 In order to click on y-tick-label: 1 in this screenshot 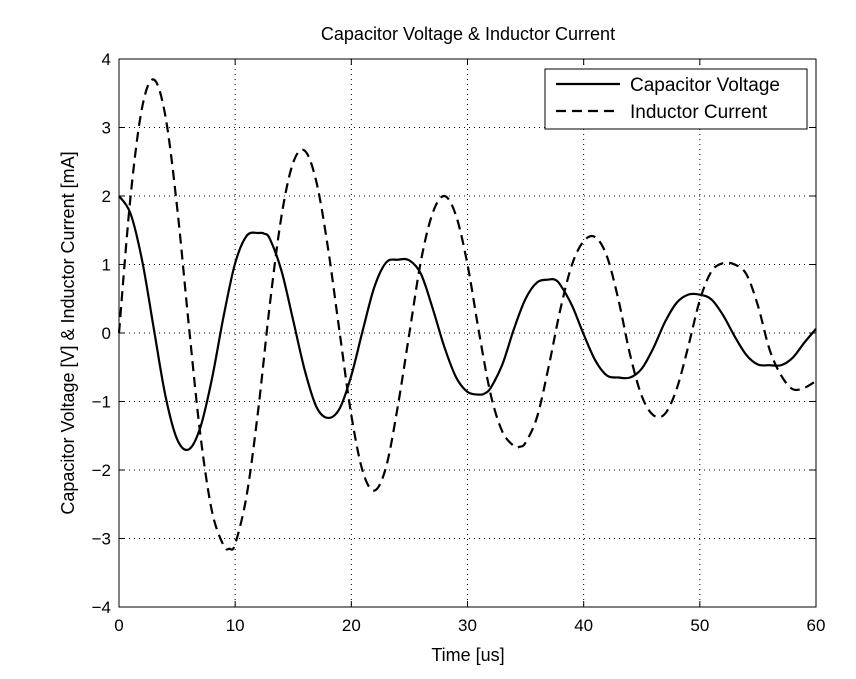, I will do `click(106, 265)`.